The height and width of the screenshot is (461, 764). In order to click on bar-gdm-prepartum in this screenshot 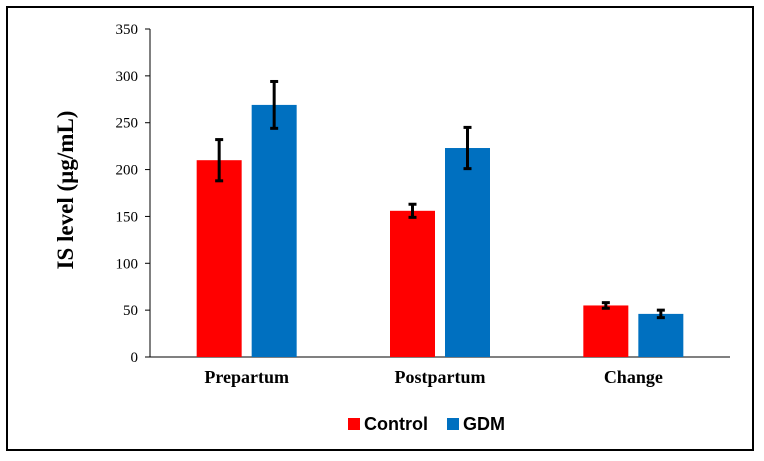, I will do `click(274, 230)`.